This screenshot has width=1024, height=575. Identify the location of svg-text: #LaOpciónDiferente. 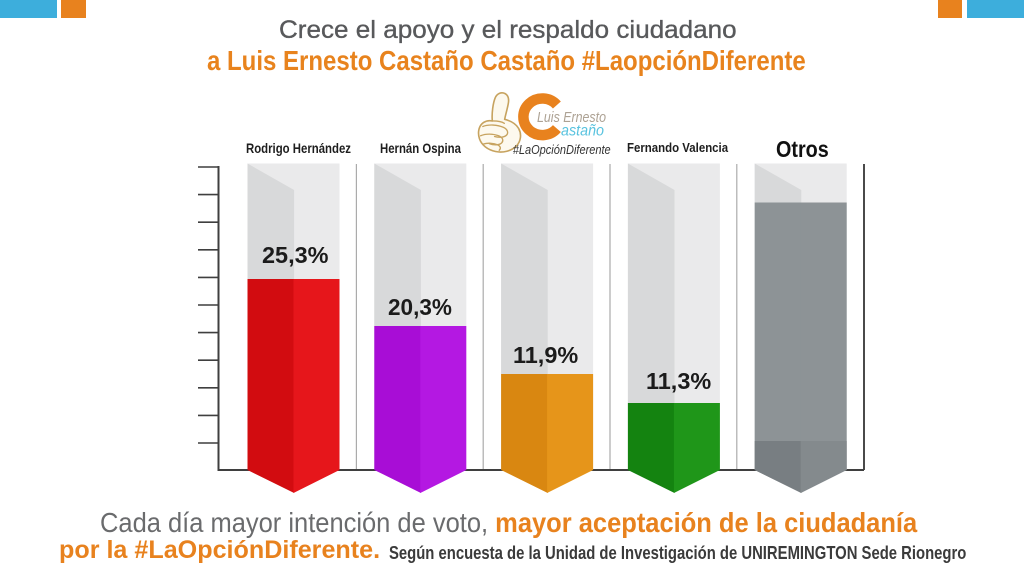
(562, 149).